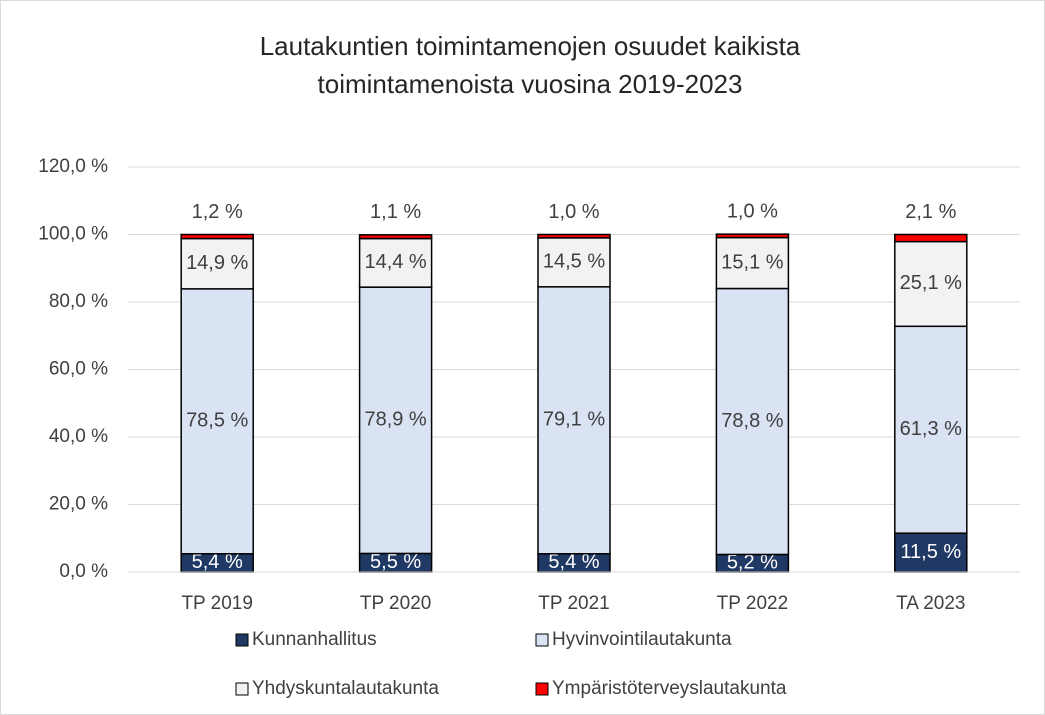 The height and width of the screenshot is (715, 1045). What do you see at coordinates (574, 262) in the screenshot?
I see `data-label: 14,5 %` at bounding box center [574, 262].